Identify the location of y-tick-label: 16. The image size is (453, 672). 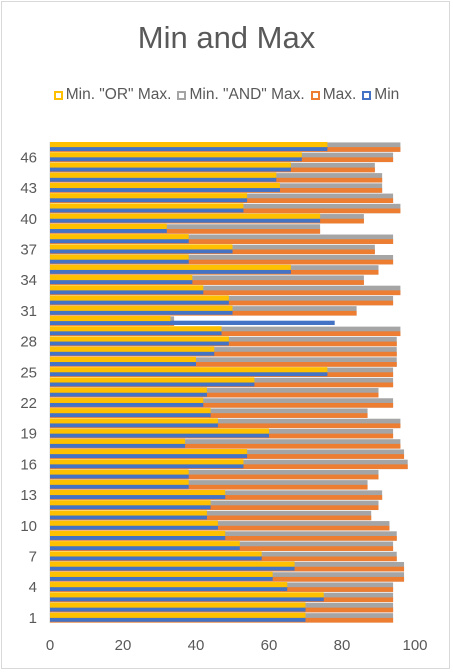
(28, 464).